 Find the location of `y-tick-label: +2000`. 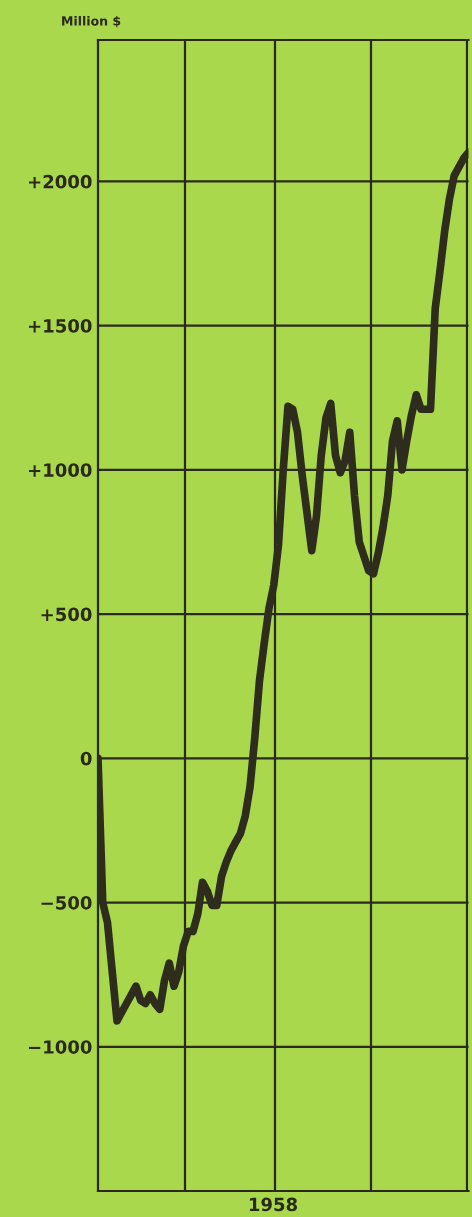

y-tick-label: +2000 is located at coordinates (60, 181).